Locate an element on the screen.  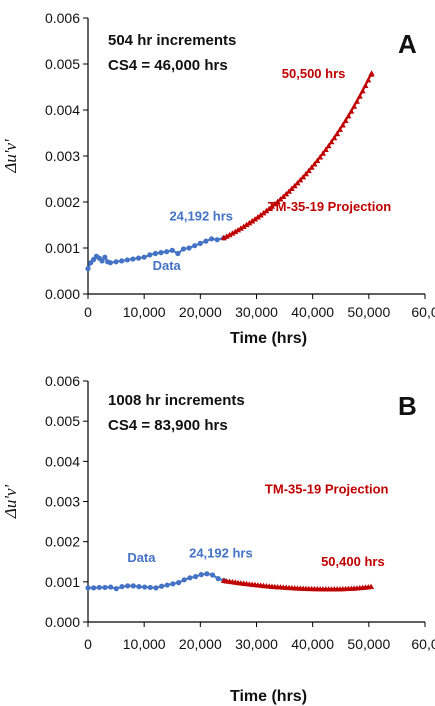
x-tick-label: 60,0 is located at coordinates (423, 644).